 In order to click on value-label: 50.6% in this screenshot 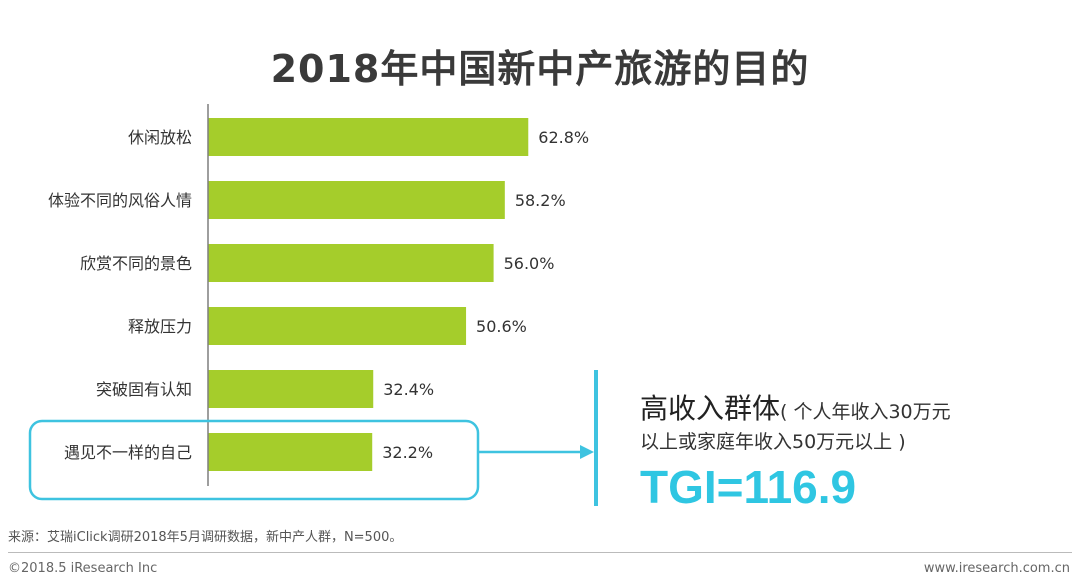, I will do `click(501, 326)`.